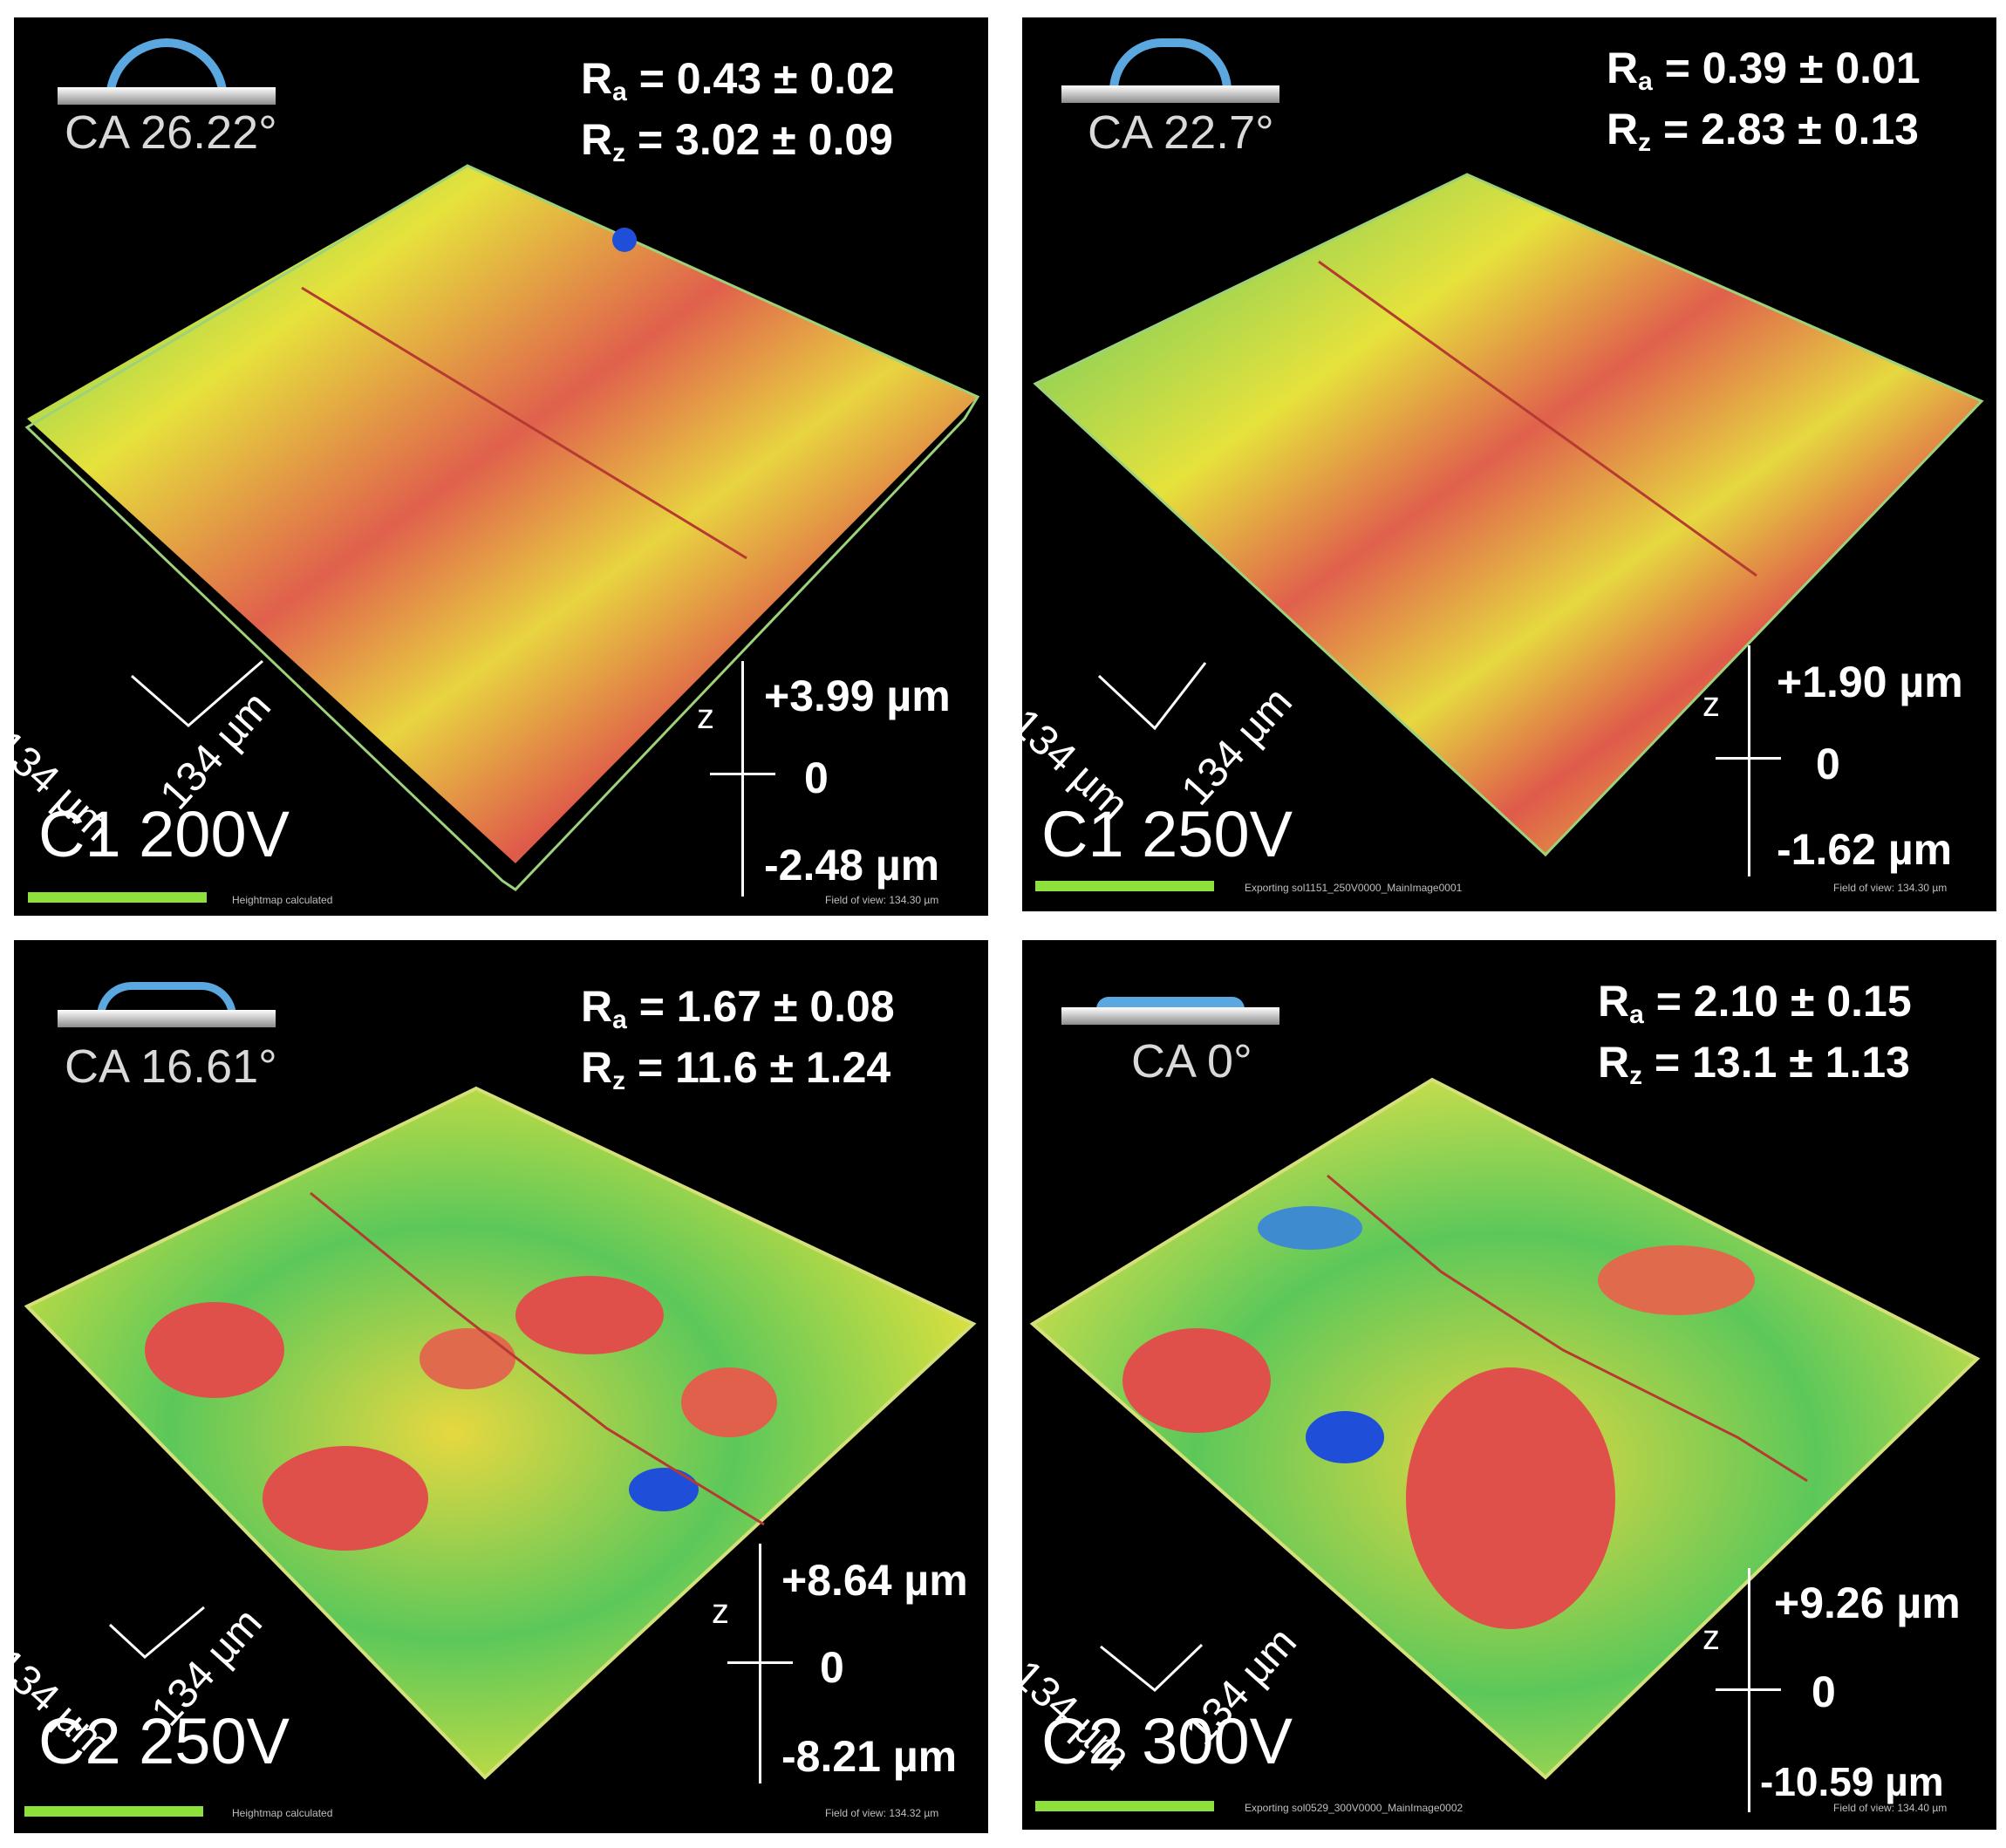 The height and width of the screenshot is (1848, 2006). Describe the element at coordinates (738, 1038) in the screenshot. I see `roughness-values: Ra = 1.67 ± 0.08 Rz = 11.6 ± 1.24` at that location.